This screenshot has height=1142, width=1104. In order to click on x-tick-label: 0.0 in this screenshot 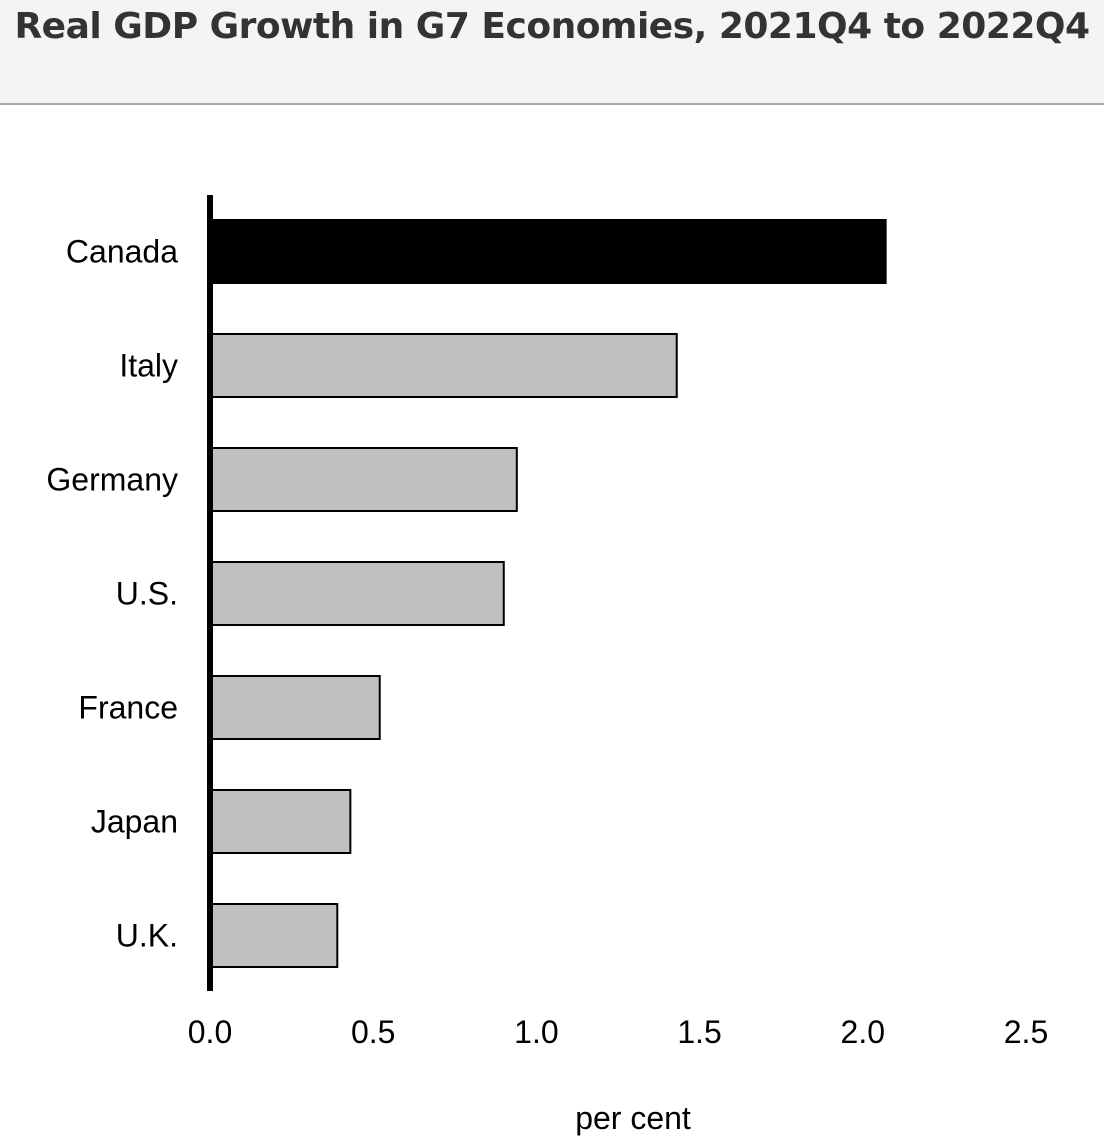, I will do `click(210, 1032)`.